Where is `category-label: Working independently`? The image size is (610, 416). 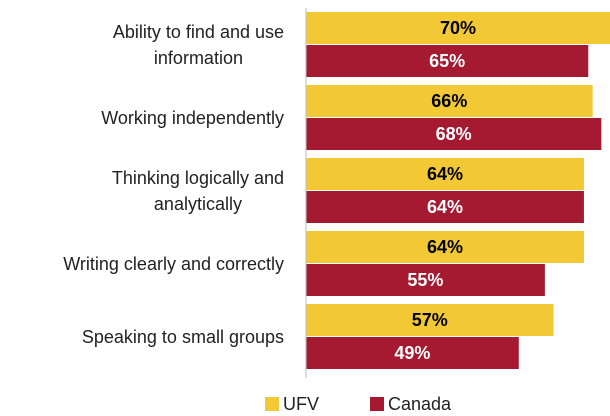 category-label: Working independently is located at coordinates (192, 118).